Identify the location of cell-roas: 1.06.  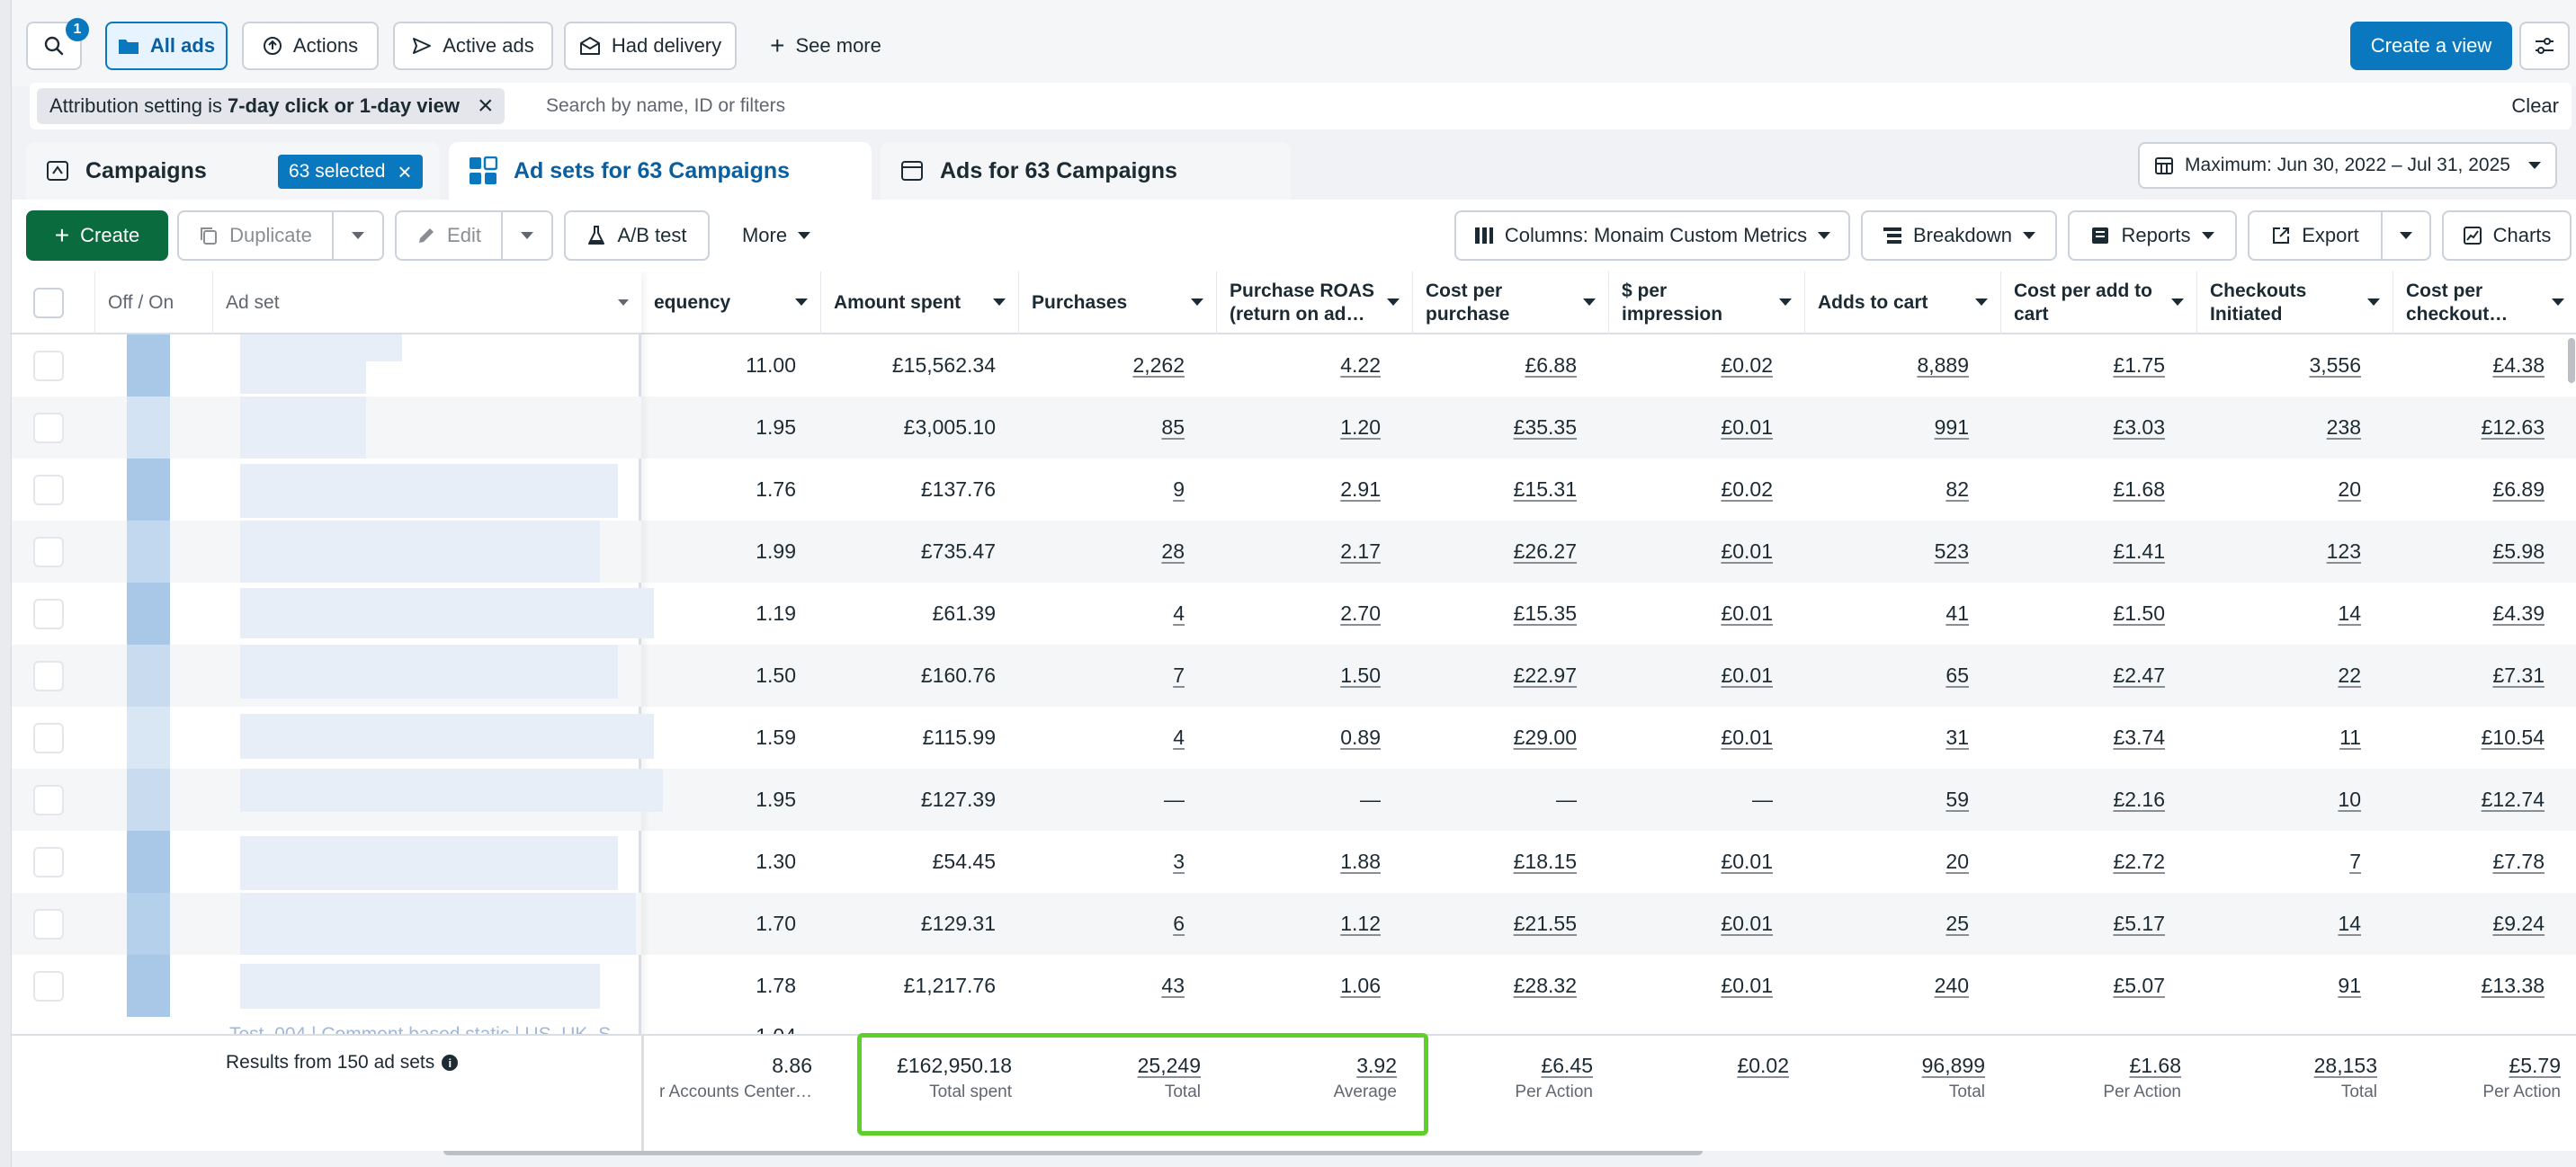
(1360, 985).